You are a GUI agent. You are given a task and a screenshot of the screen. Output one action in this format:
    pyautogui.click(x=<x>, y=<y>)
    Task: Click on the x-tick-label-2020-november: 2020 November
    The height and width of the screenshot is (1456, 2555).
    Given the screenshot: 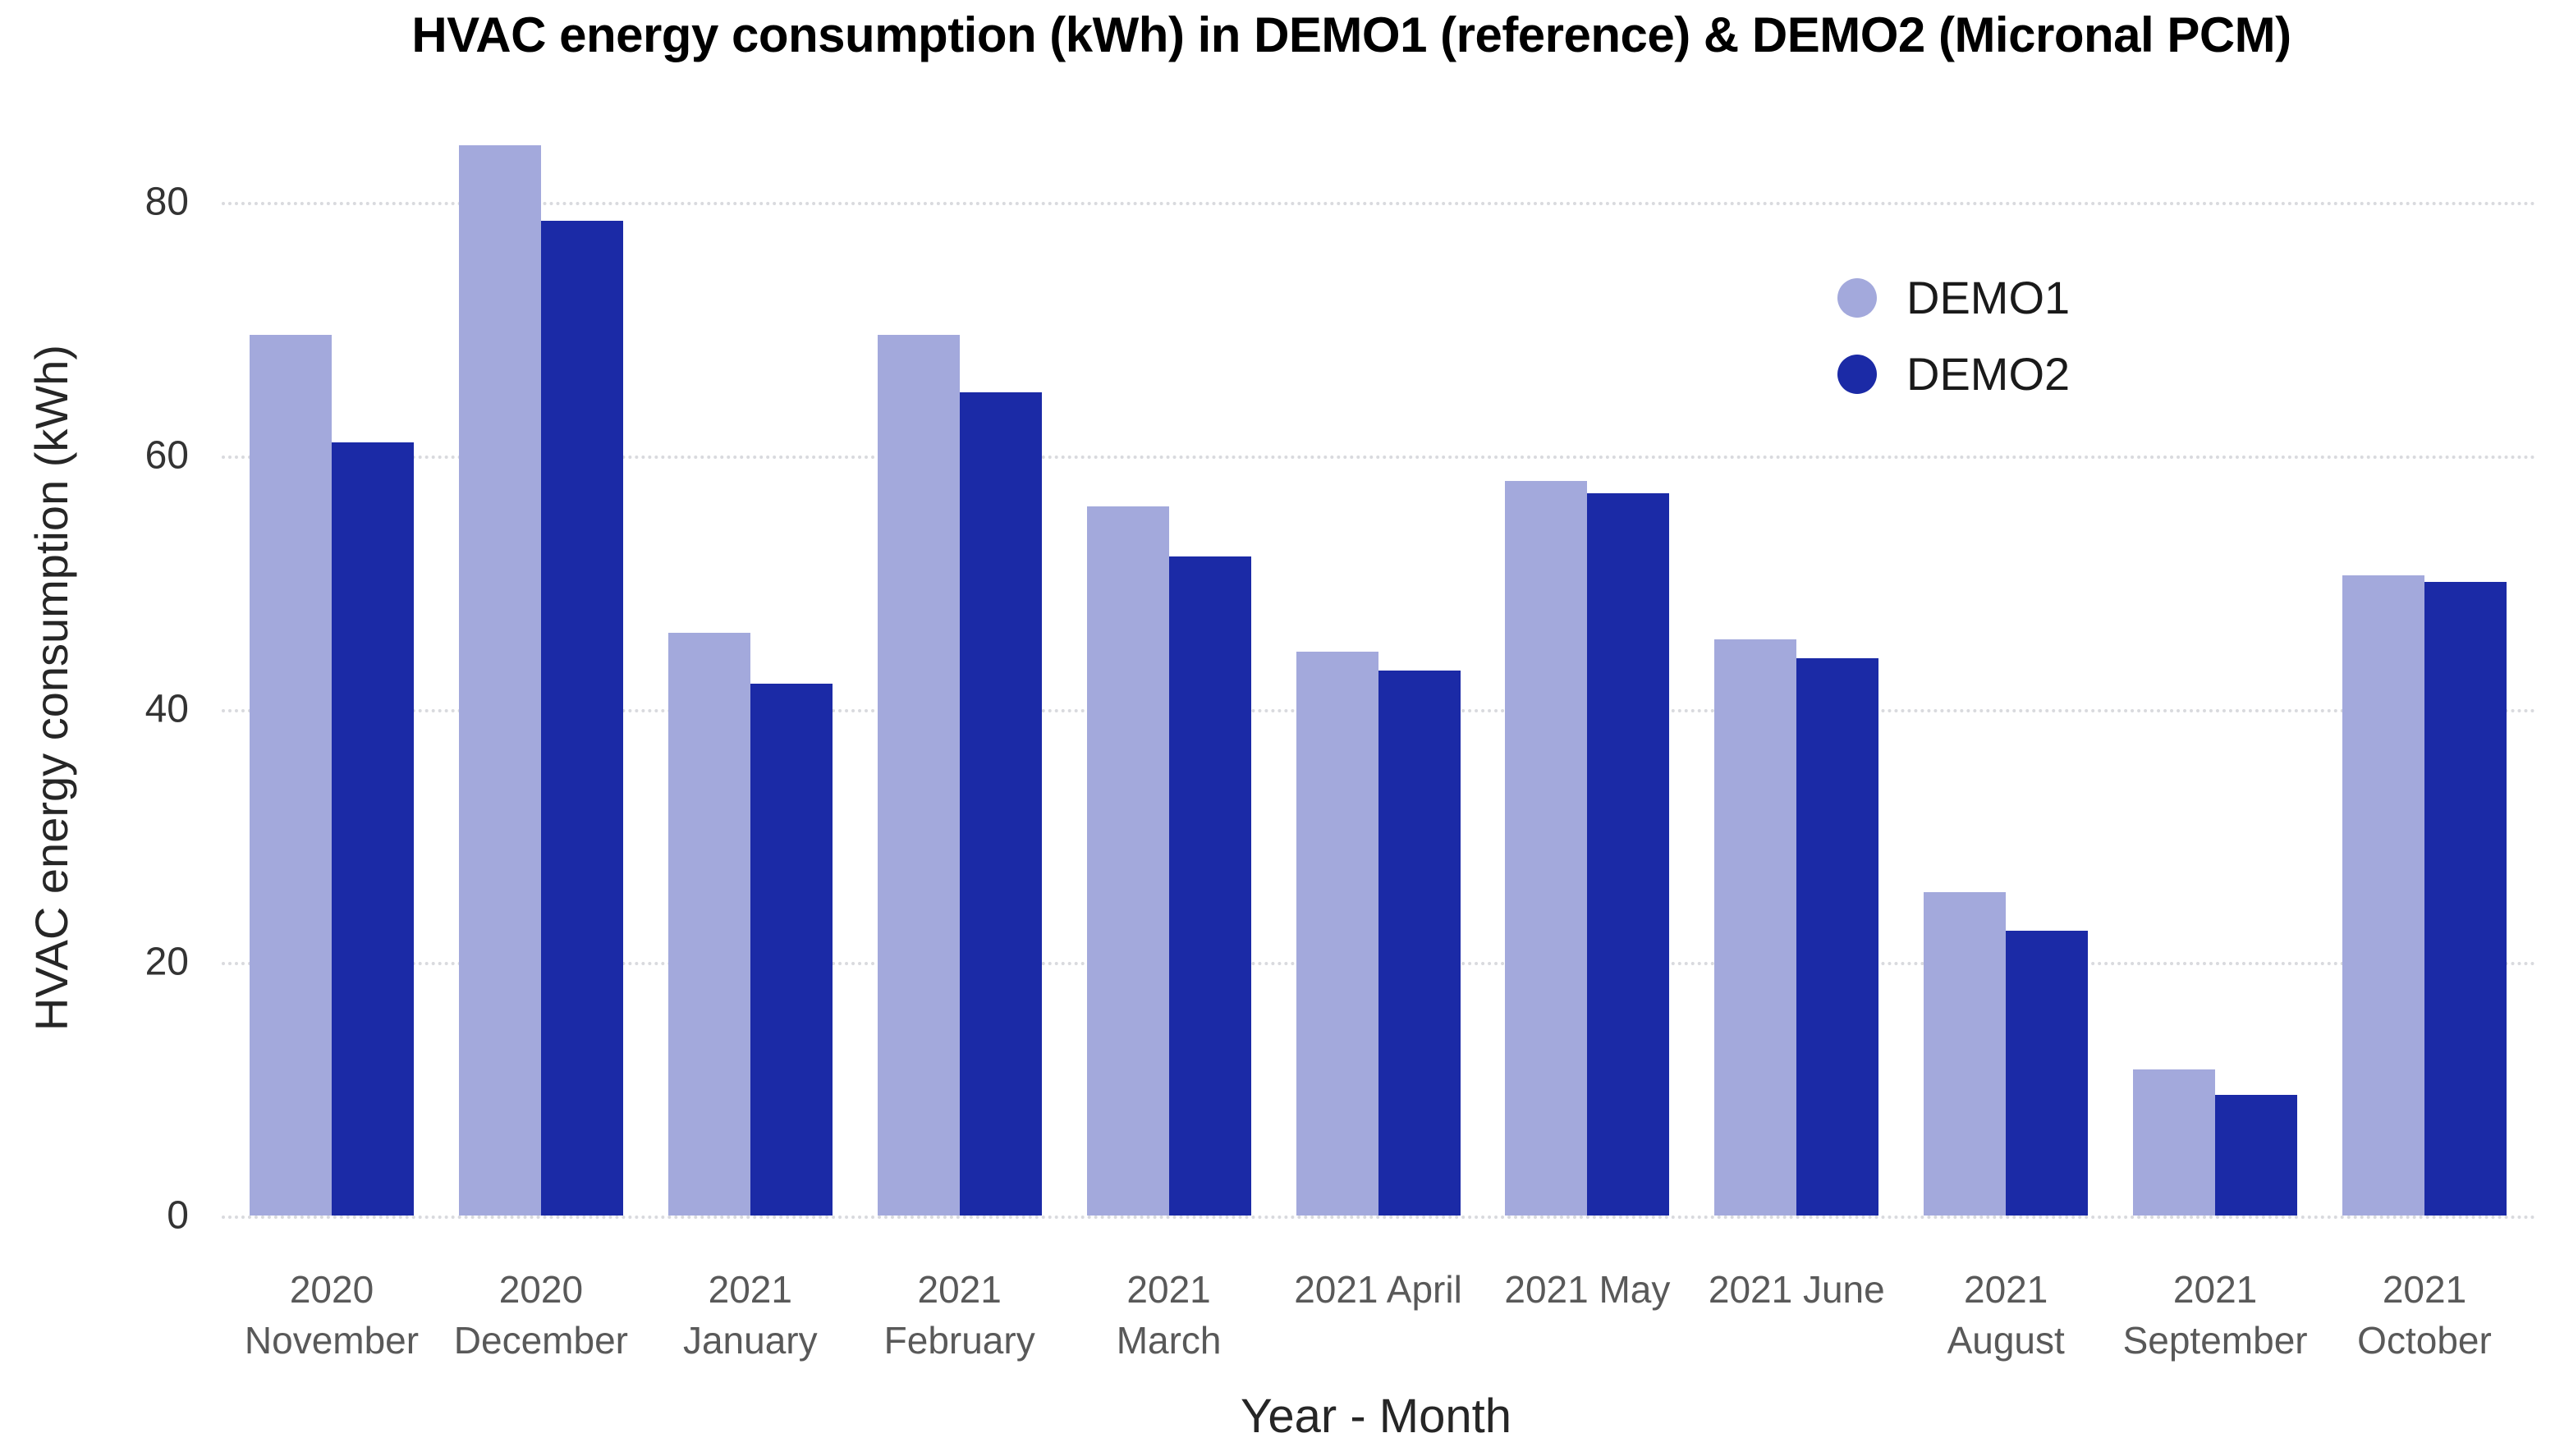 What is the action you would take?
    pyautogui.click(x=332, y=1315)
    